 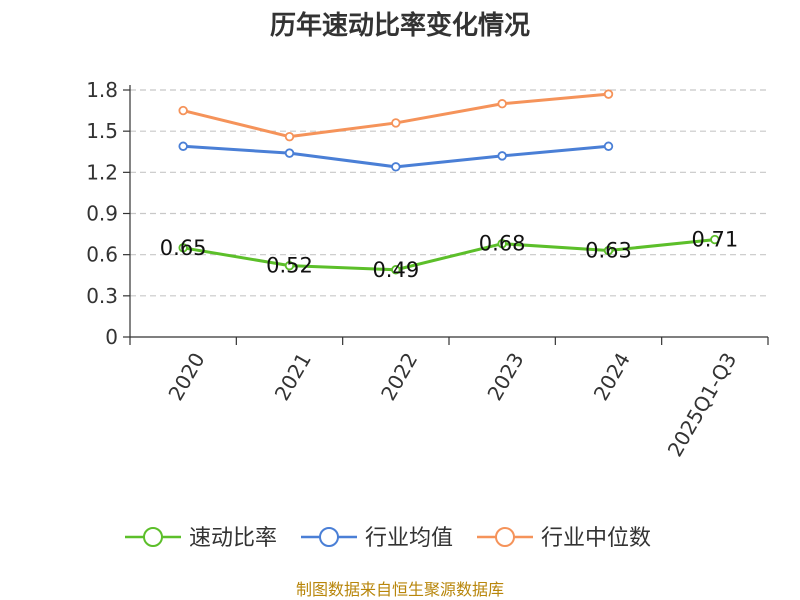 I want to click on y-tick-label: 0, so click(x=111, y=337).